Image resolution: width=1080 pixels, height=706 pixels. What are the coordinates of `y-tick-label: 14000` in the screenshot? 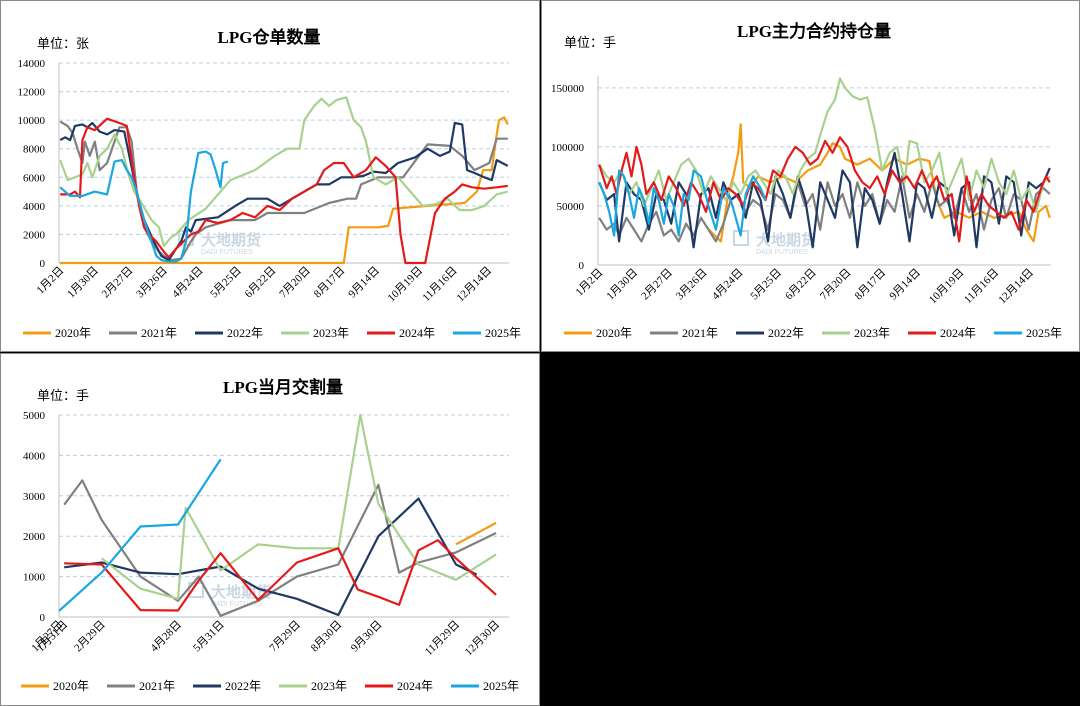 It's located at (32, 64).